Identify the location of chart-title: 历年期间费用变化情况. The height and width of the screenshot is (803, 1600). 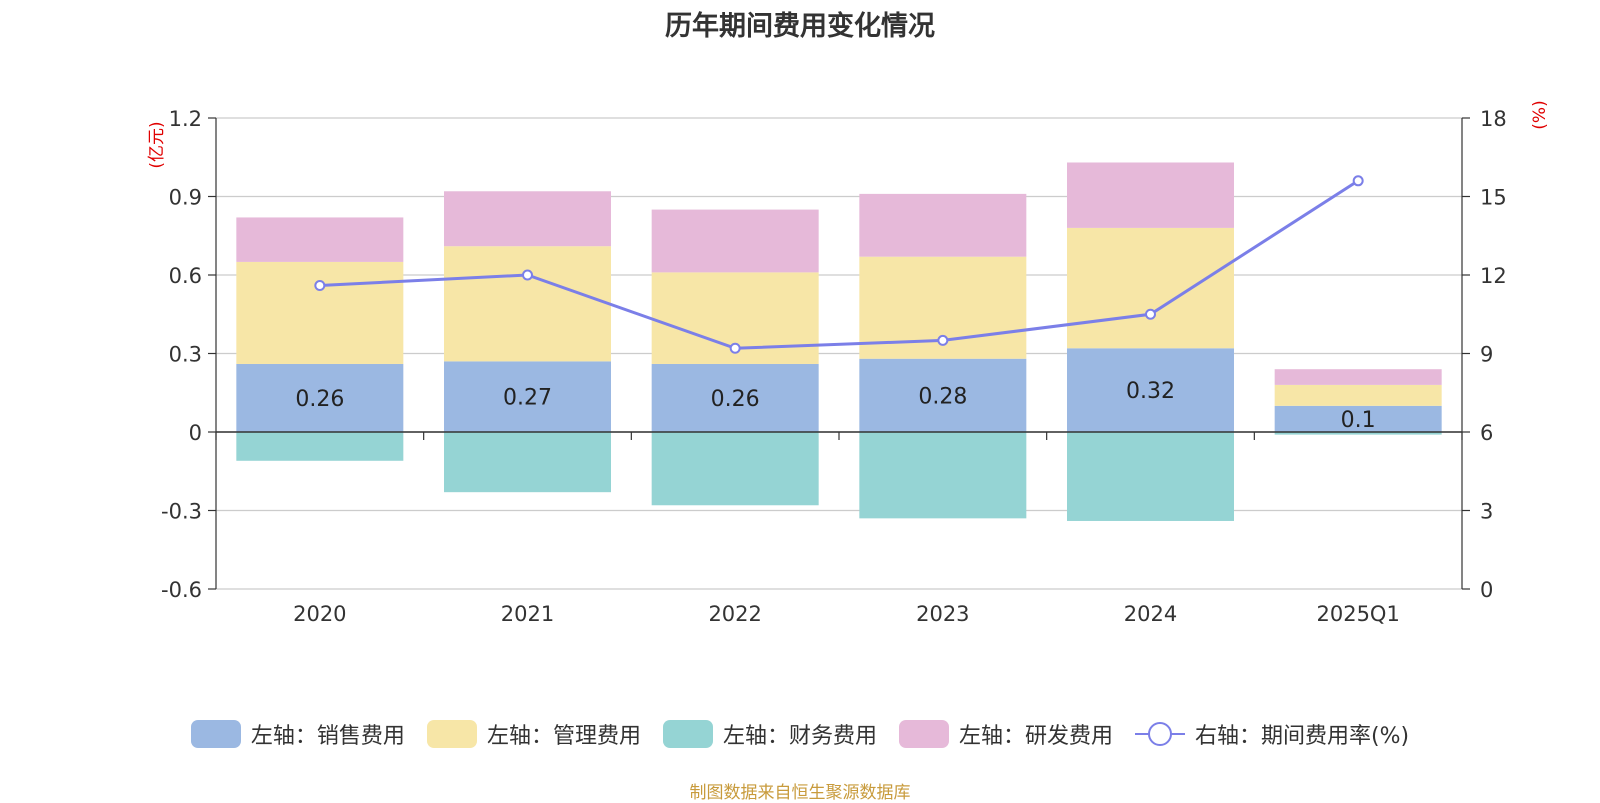
(800, 26).